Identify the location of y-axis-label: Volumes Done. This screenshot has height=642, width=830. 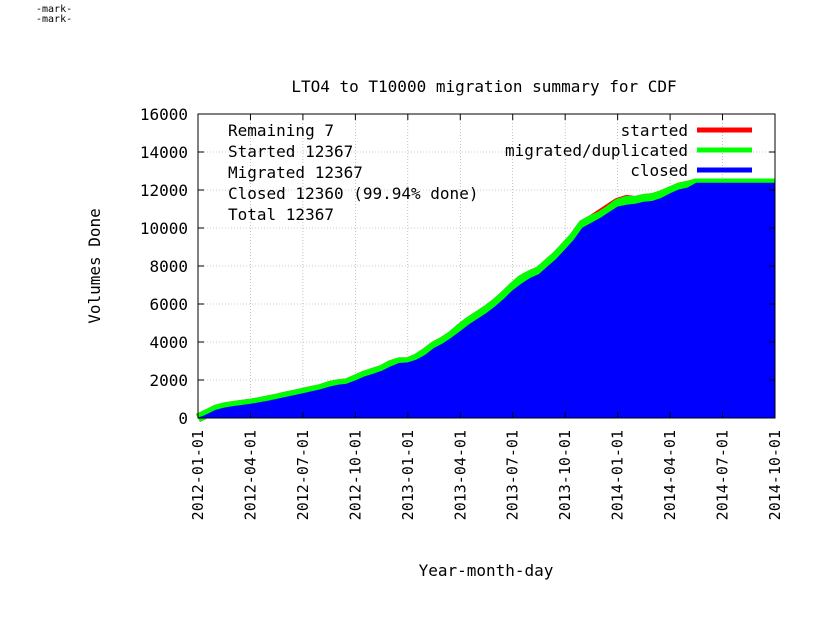
(94, 266).